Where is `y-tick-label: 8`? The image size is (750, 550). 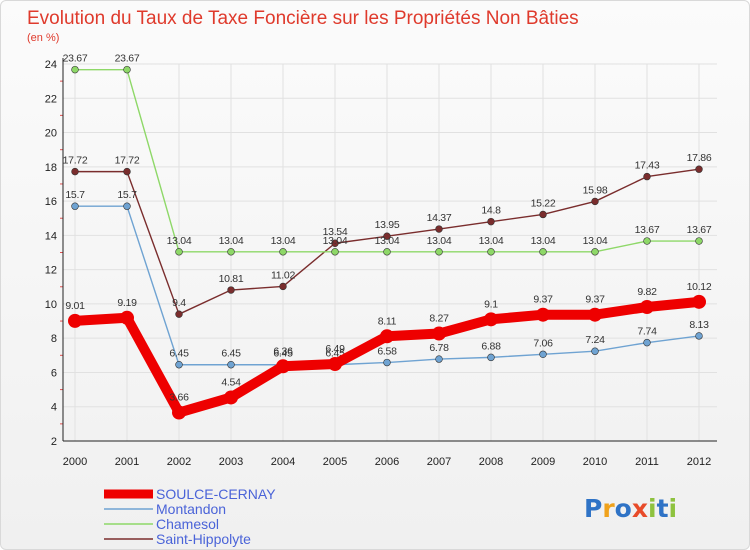
y-tick-label: 8 is located at coordinates (54, 339).